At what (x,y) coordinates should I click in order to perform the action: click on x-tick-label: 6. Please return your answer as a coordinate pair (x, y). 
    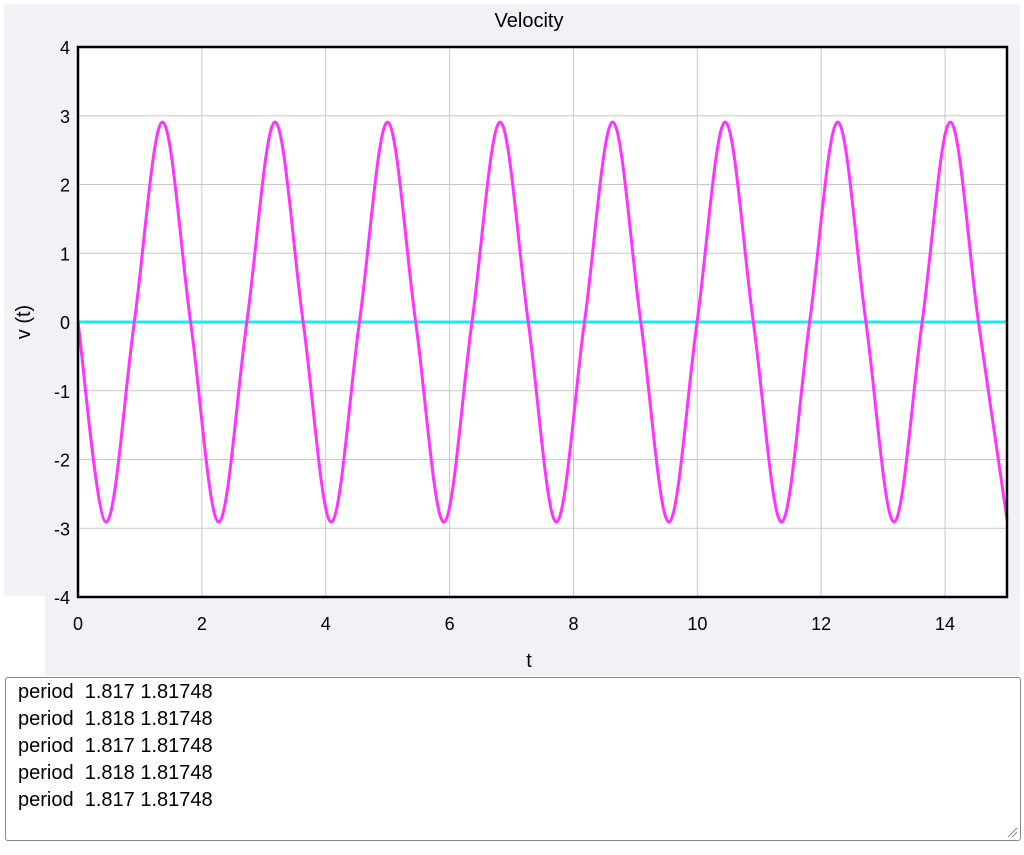
    Looking at the image, I should click on (450, 624).